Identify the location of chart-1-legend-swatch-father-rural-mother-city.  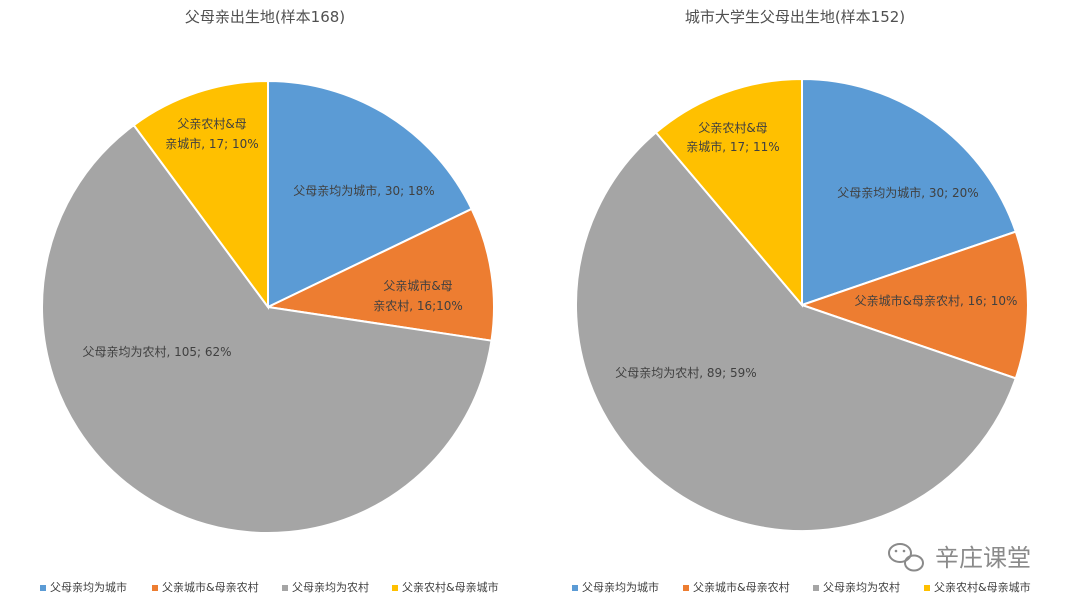
(395, 588).